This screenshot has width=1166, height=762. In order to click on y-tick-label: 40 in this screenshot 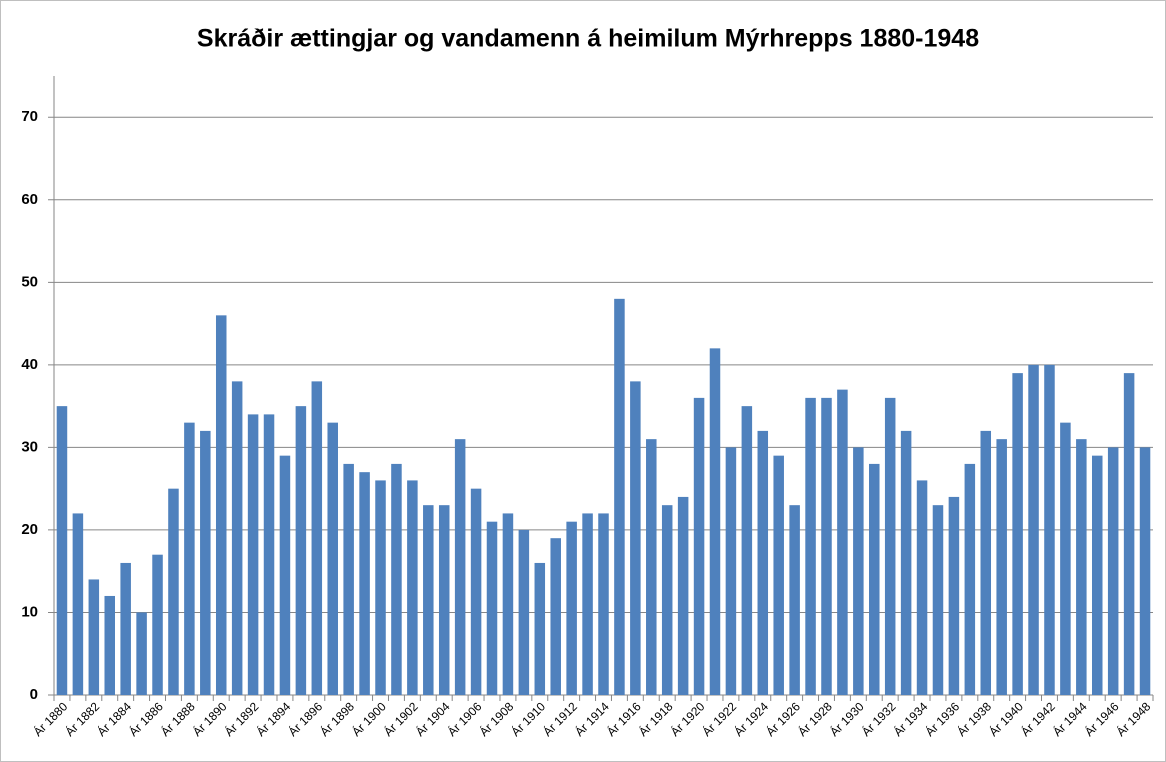, I will do `click(29, 364)`.